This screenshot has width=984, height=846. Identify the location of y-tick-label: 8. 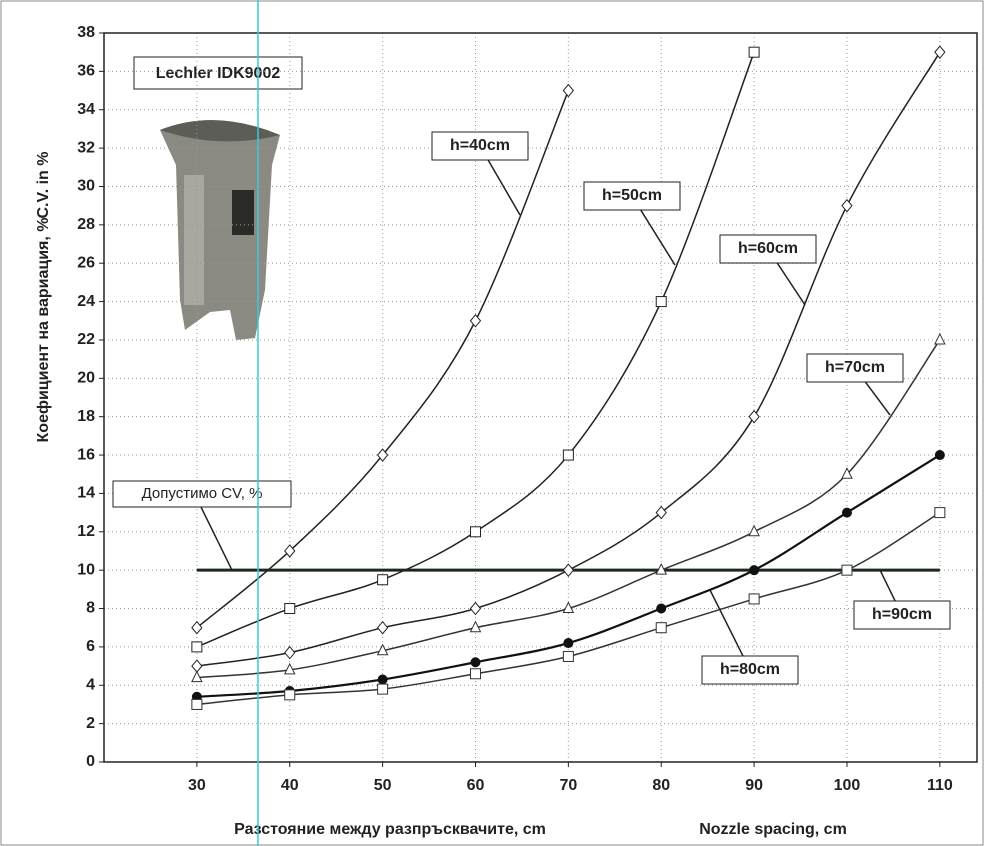
(90, 608).